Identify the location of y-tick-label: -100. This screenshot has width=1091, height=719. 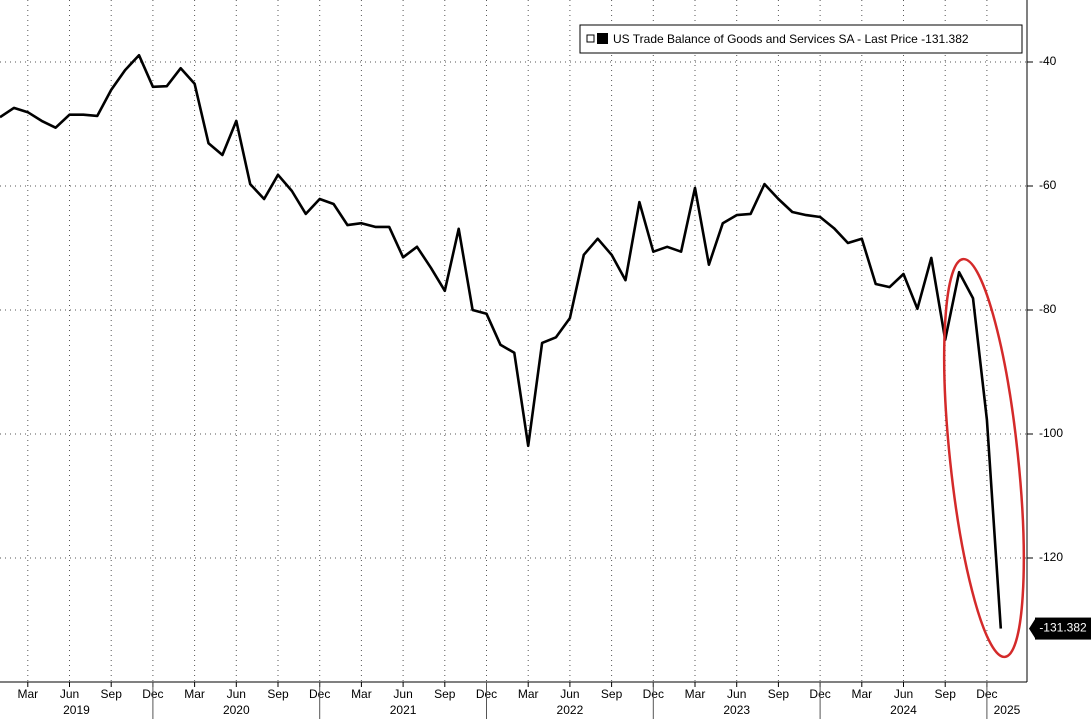
(1051, 433).